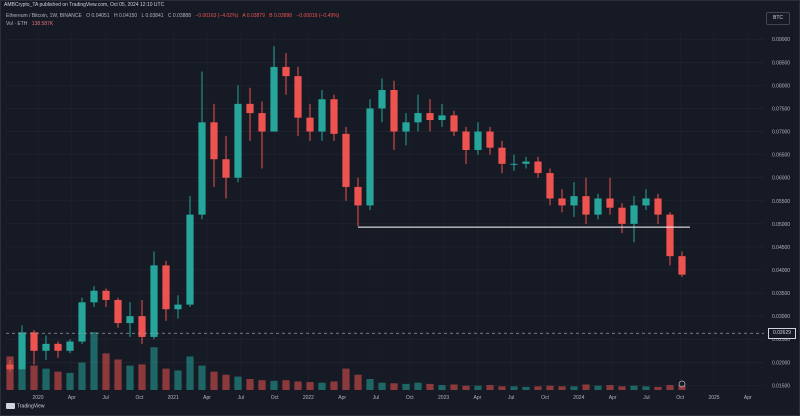  Describe the element at coordinates (781, 156) in the screenshot. I see `y-tick-label: 0.06500` at that location.